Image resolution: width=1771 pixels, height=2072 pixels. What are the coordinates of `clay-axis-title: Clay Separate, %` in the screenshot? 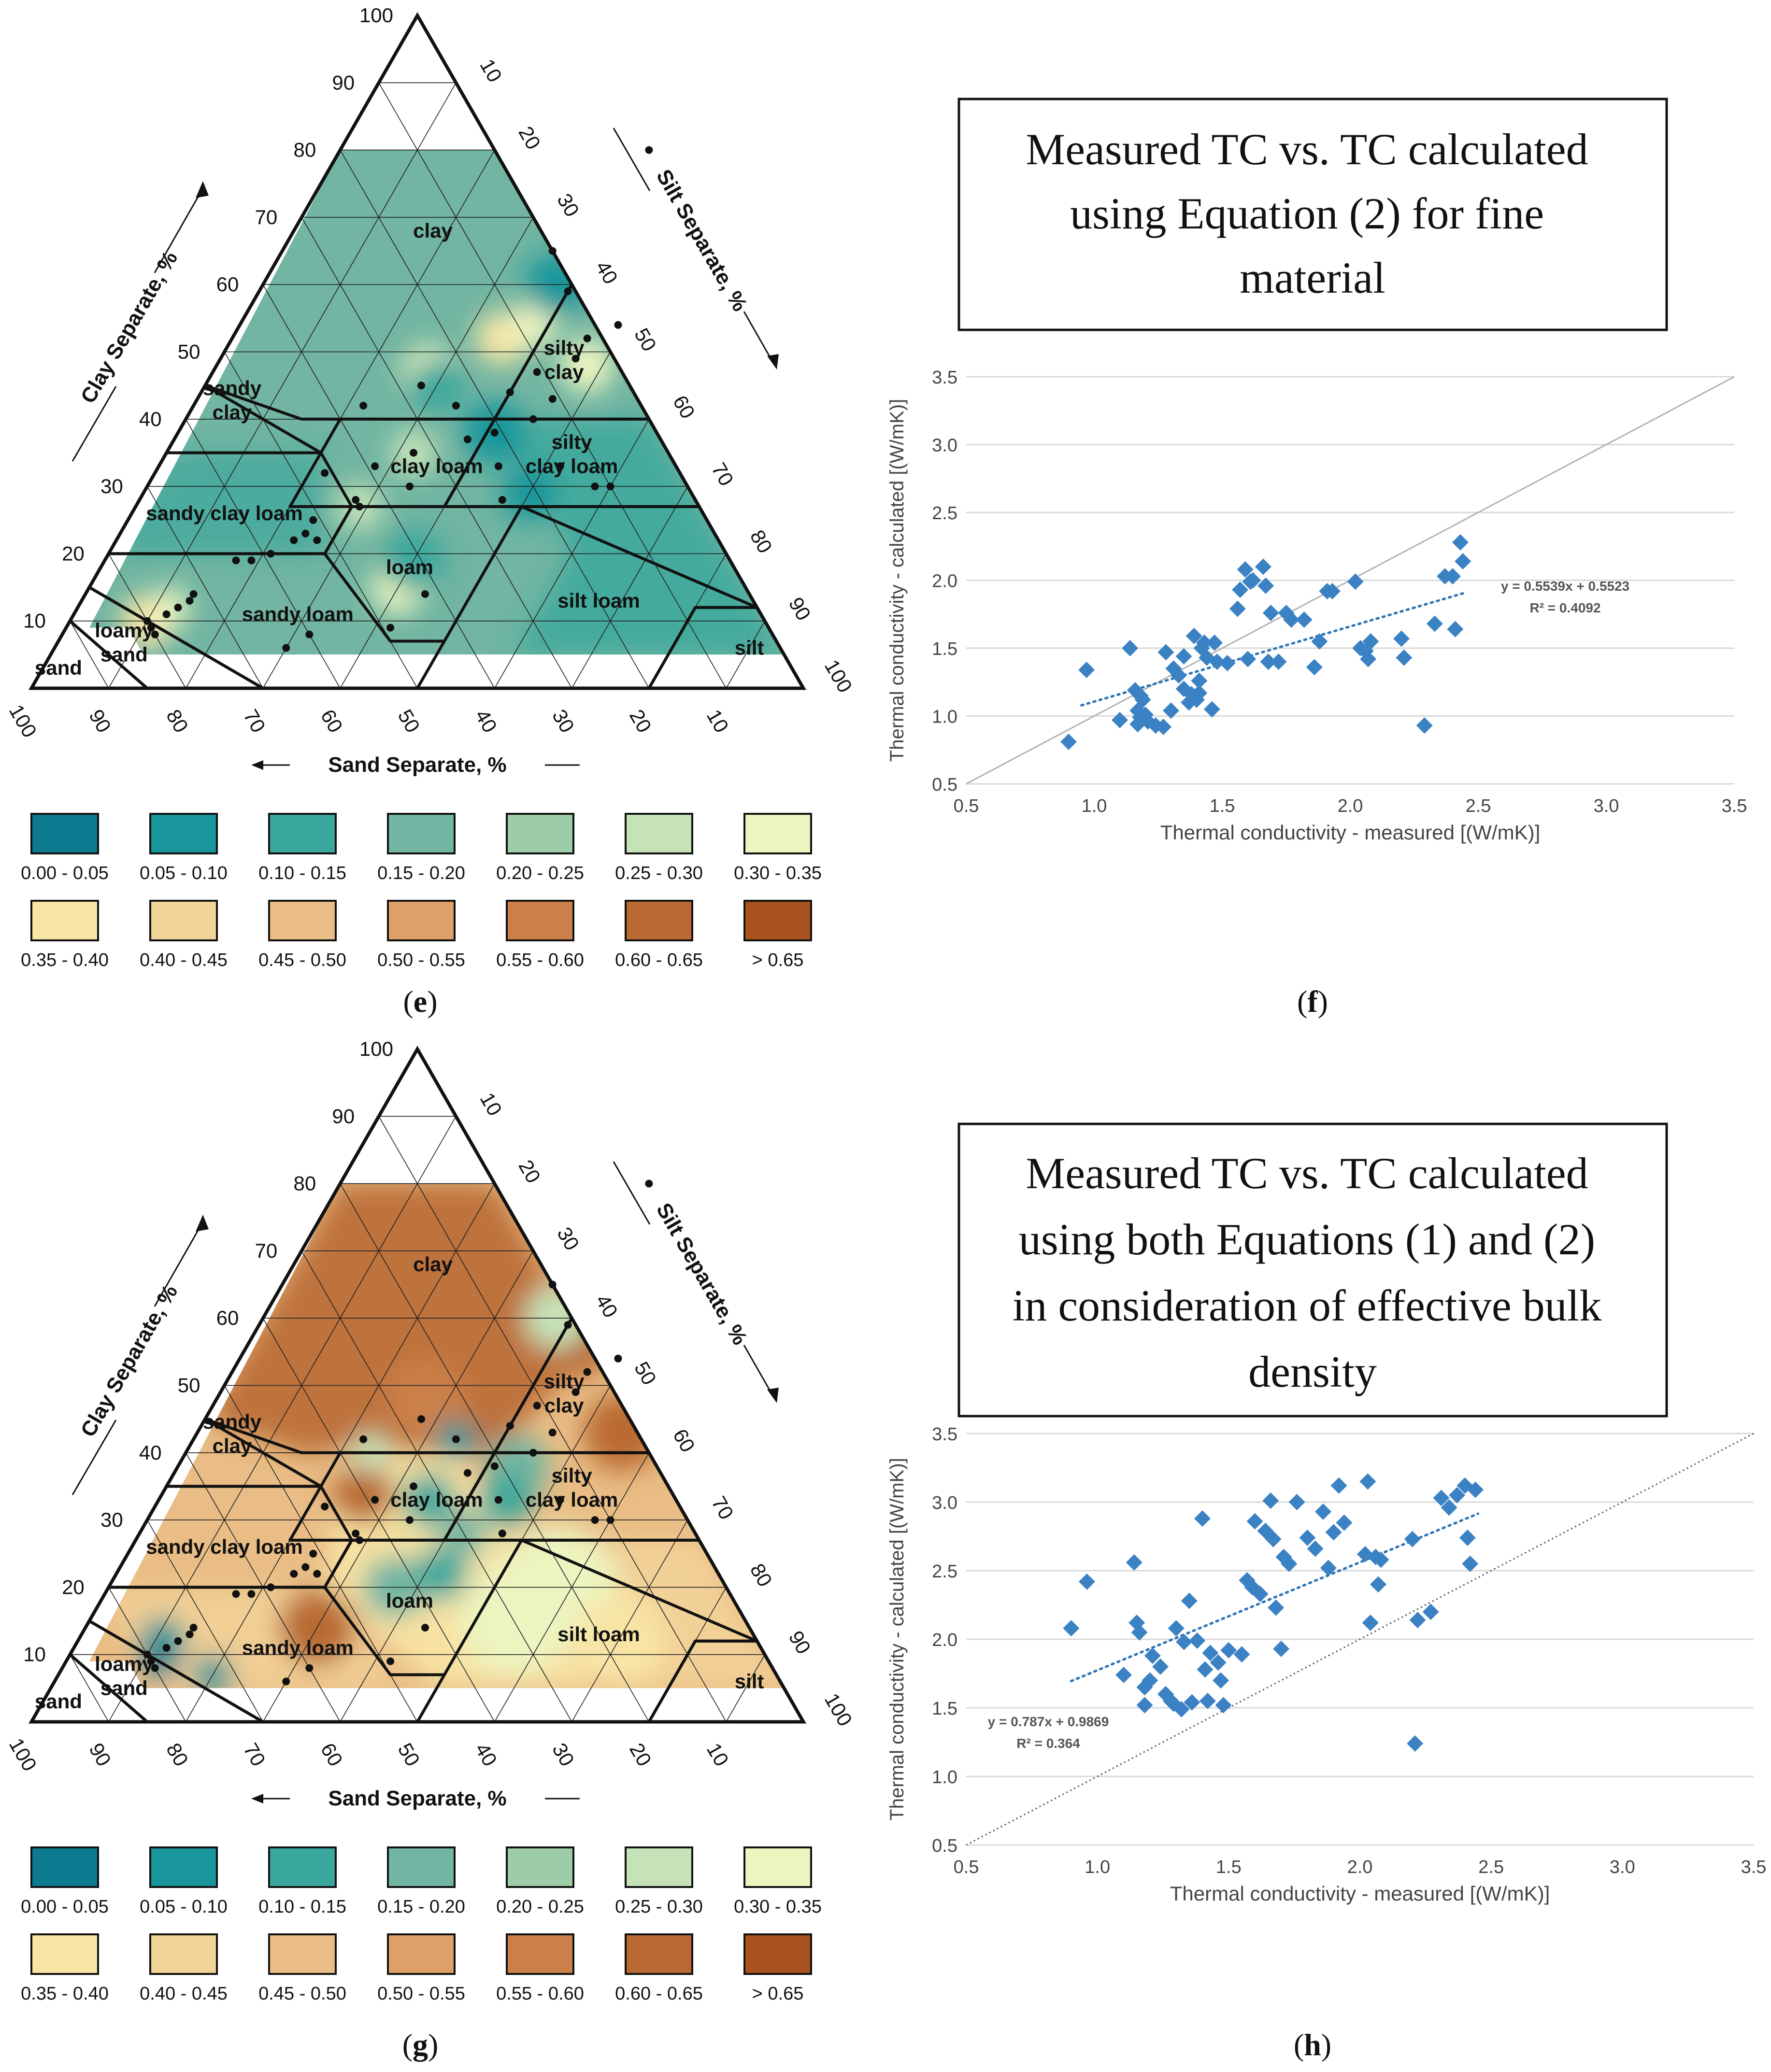 It's located at (129, 1361).